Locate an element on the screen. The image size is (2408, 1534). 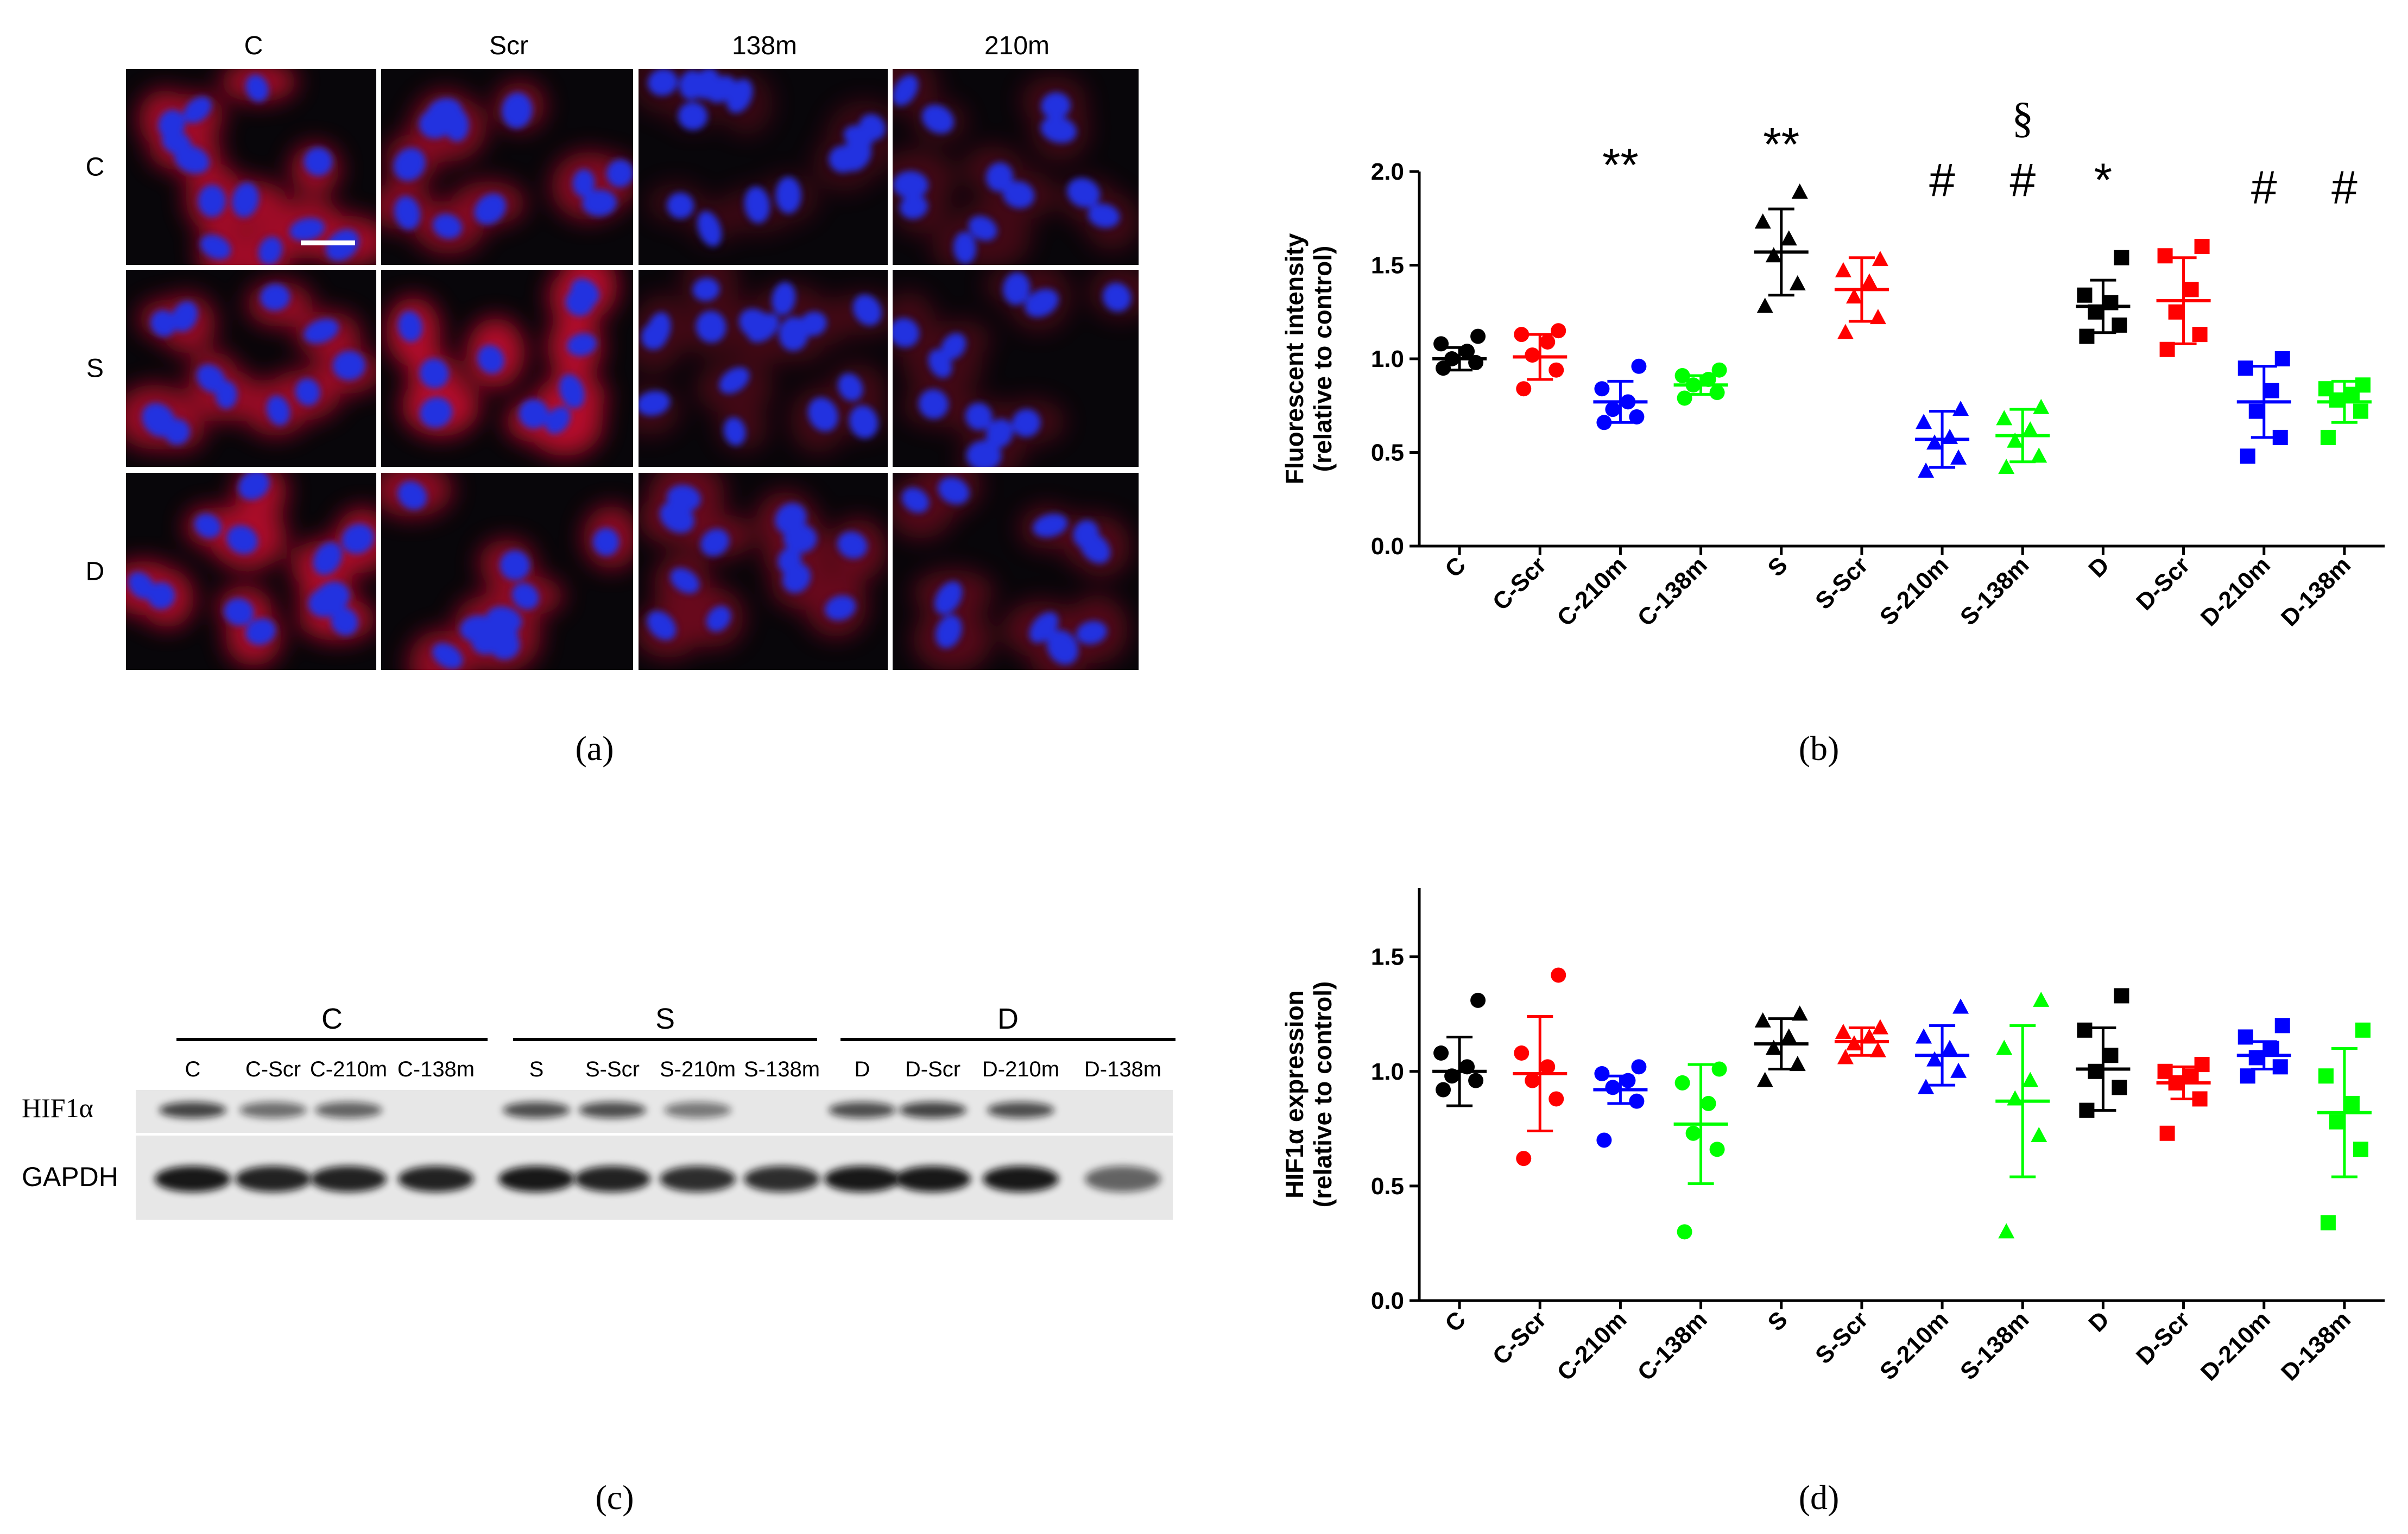
blot-lane-label: D-Scr is located at coordinates (932, 1069).